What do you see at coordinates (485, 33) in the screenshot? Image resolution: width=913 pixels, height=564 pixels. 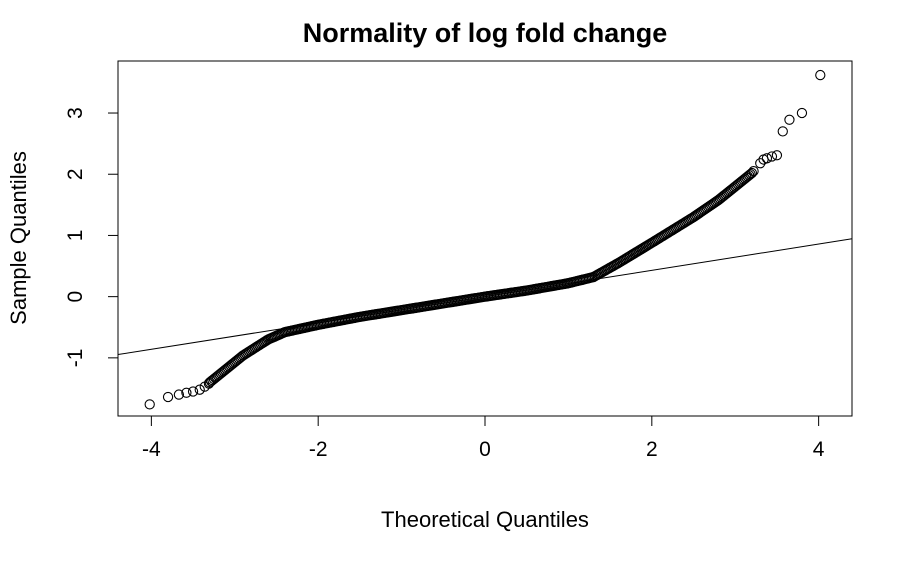 I see `chart-title: Normality of log fold change` at bounding box center [485, 33].